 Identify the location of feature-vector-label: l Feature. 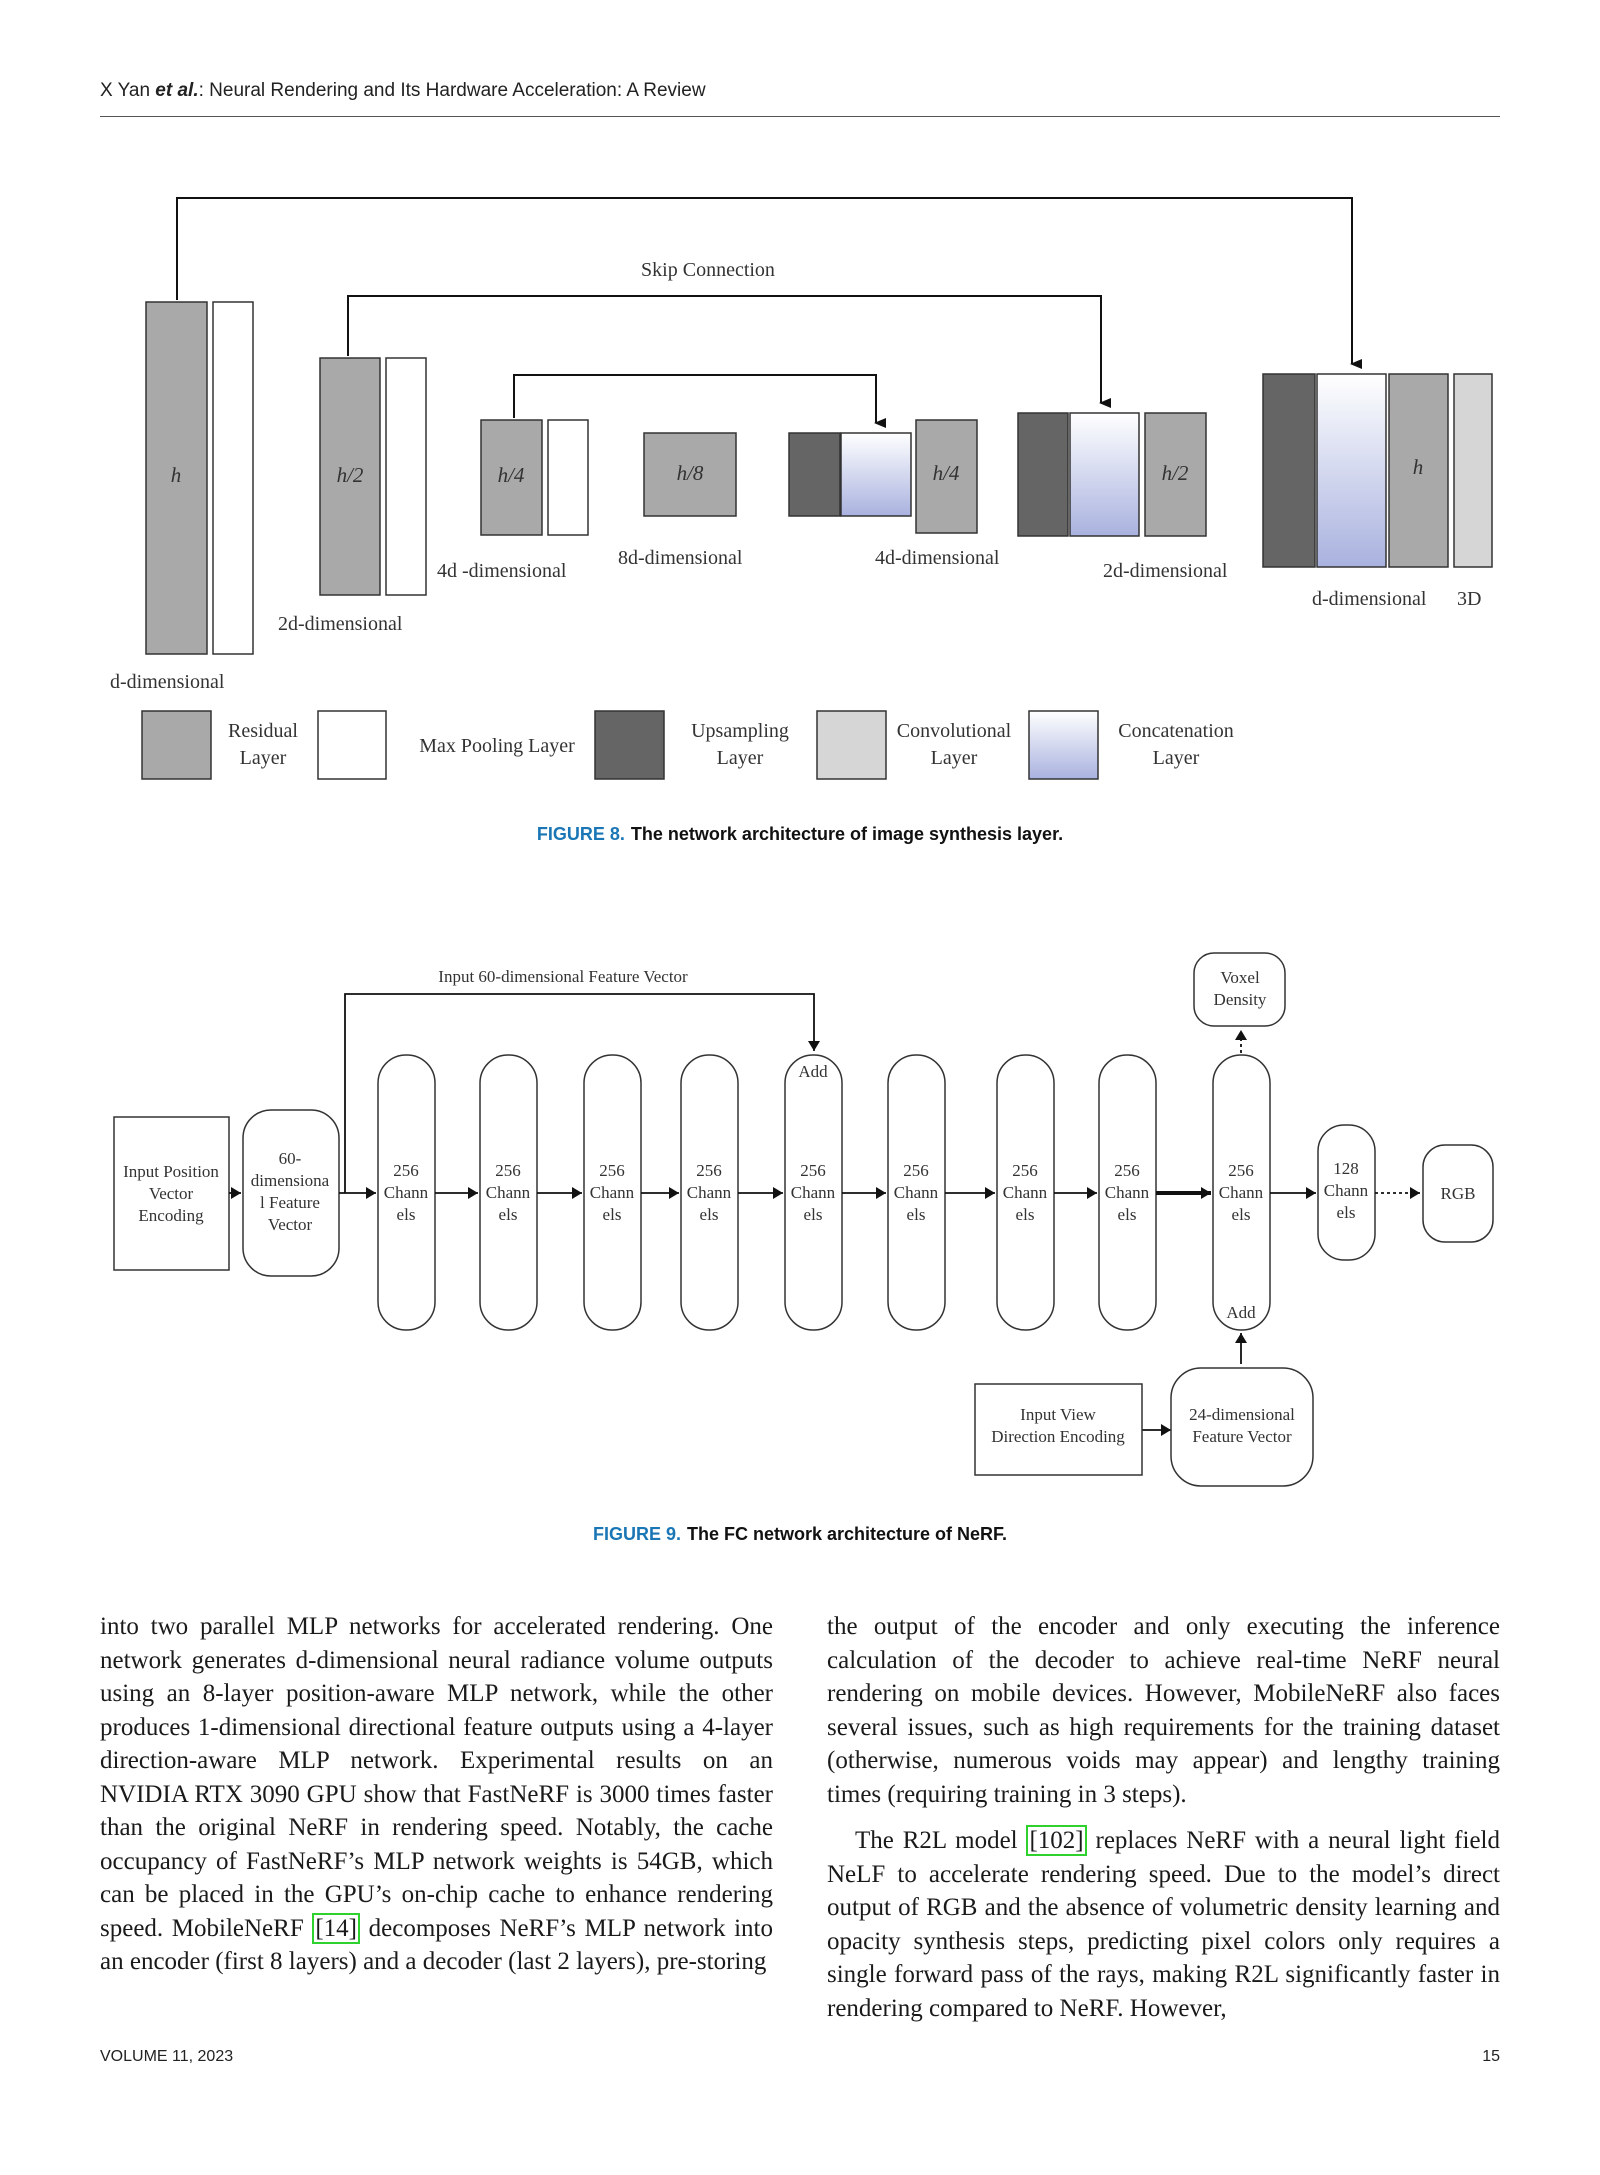
(290, 1202).